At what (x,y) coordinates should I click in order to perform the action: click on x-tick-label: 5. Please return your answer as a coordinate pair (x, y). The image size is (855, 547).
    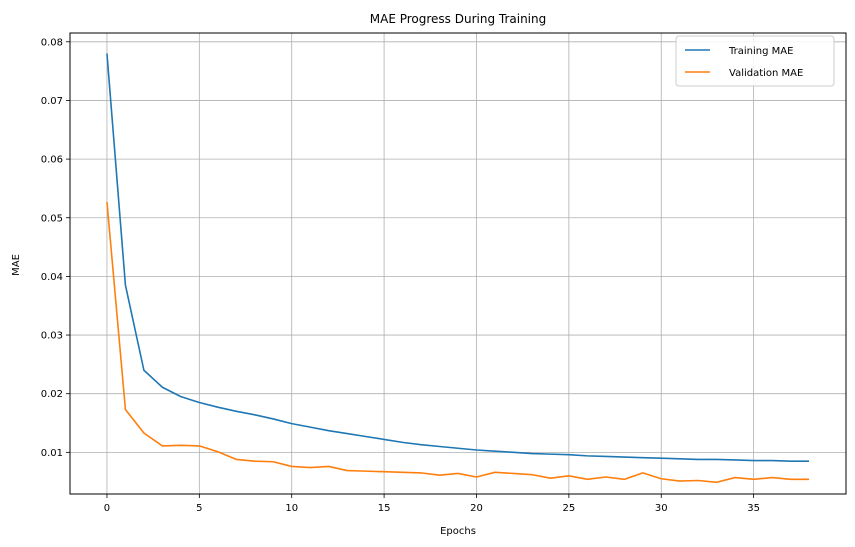
    Looking at the image, I should click on (199, 508).